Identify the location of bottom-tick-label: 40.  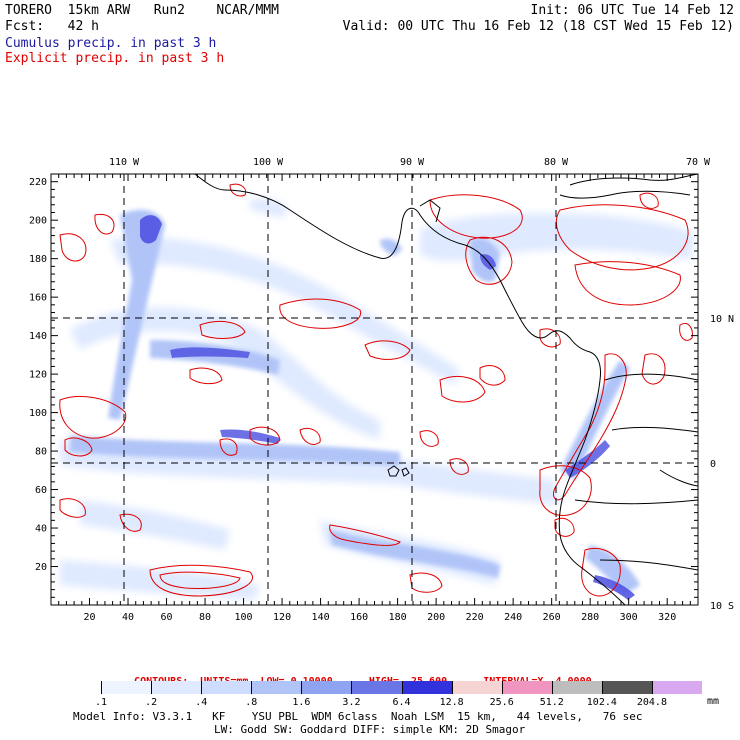
(128, 617).